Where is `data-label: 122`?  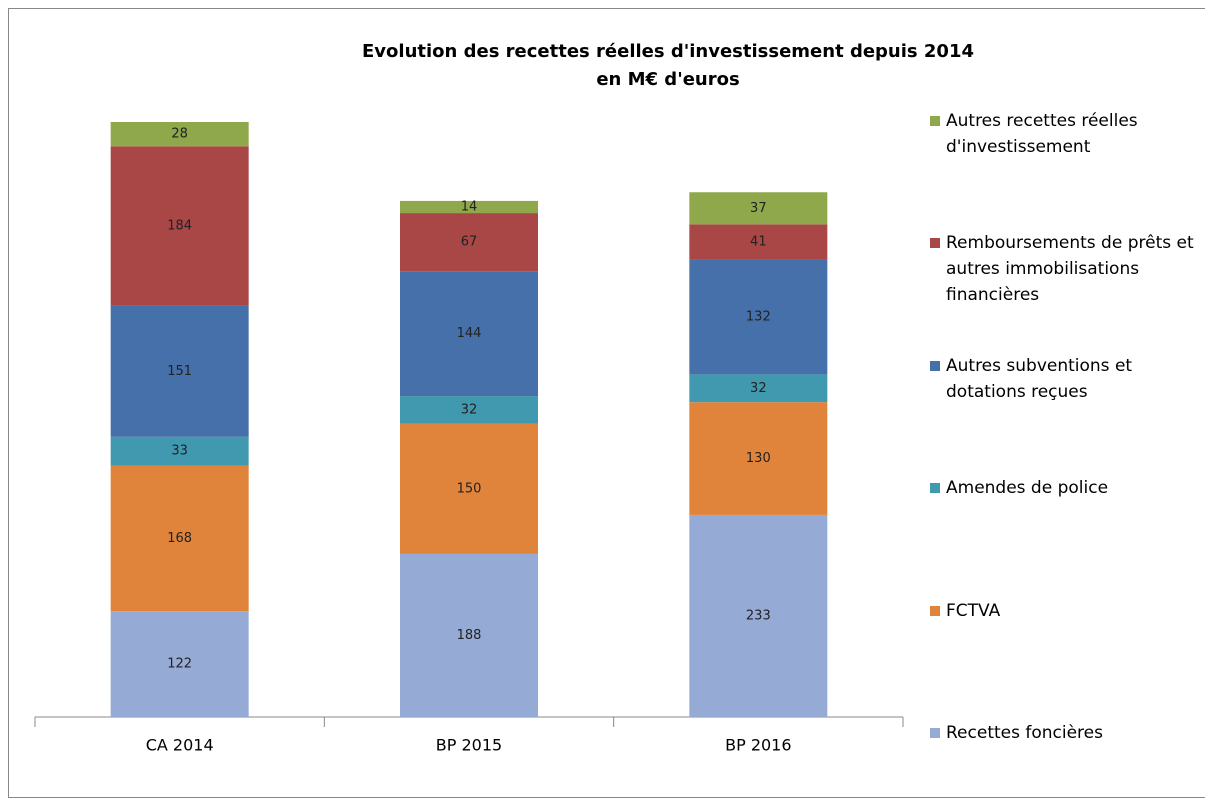
data-label: 122 is located at coordinates (179, 664).